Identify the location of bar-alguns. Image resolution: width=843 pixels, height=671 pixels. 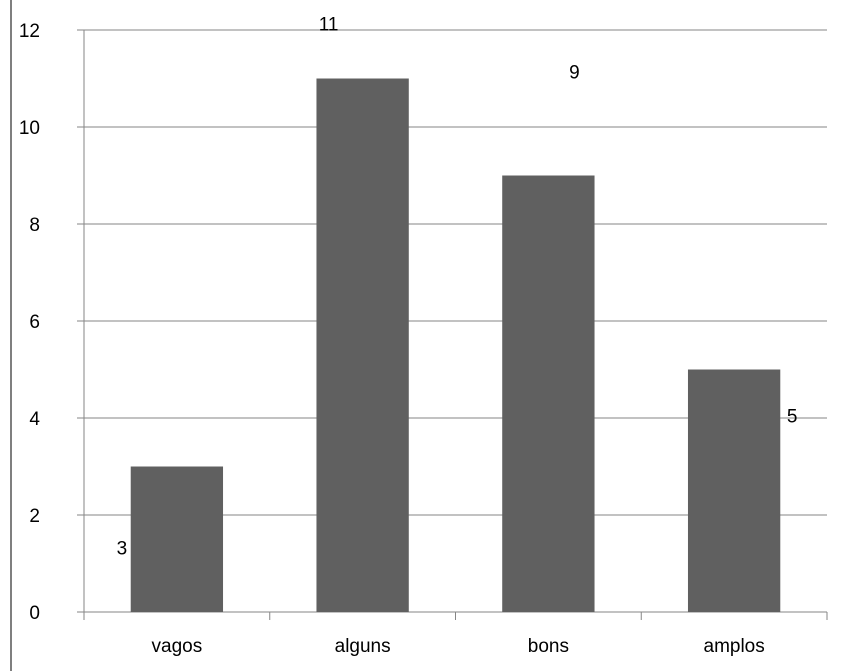
(362, 345).